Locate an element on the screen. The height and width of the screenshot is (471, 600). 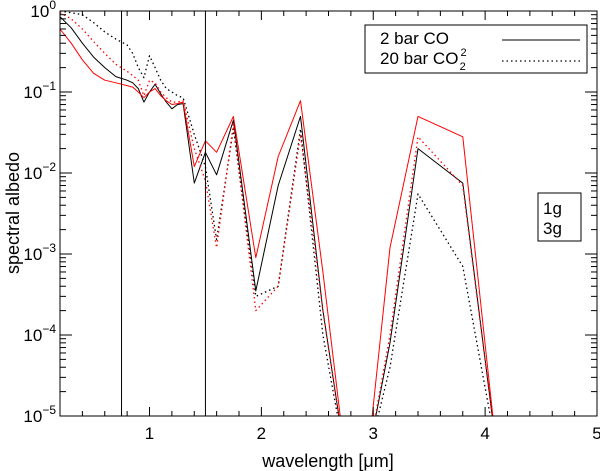
x-tick-label-0: 1 is located at coordinates (149, 433).